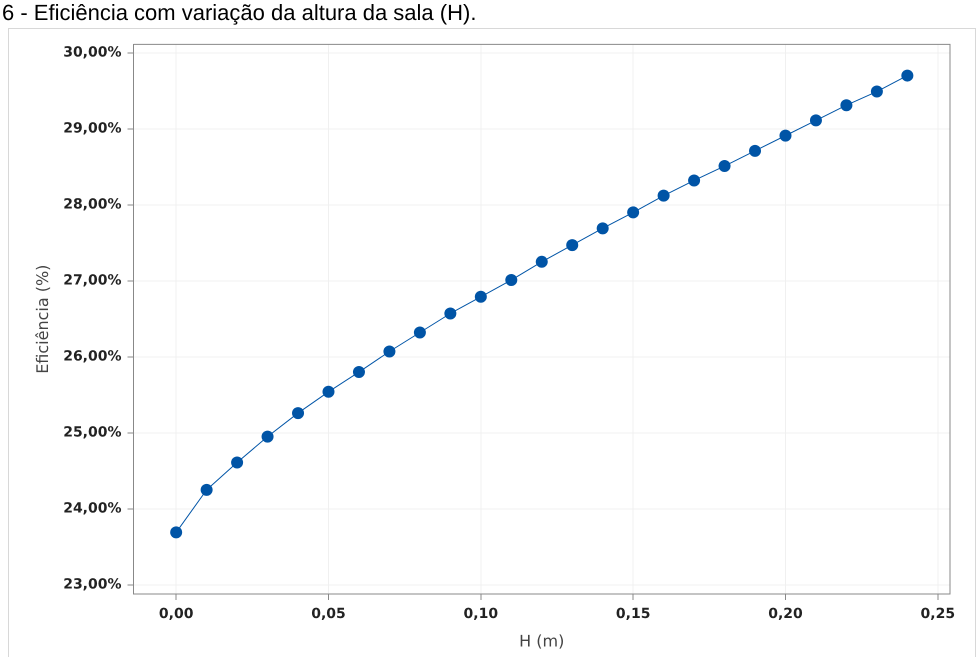  I want to click on x-tick-label: 0,05, so click(328, 614).